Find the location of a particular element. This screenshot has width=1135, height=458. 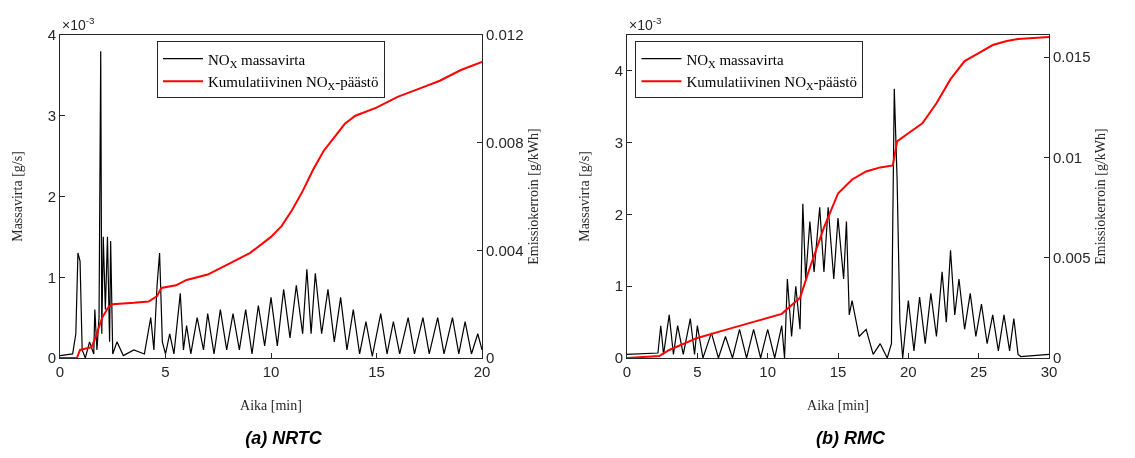

y2-tick-label: 0.012 is located at coordinates (505, 35).